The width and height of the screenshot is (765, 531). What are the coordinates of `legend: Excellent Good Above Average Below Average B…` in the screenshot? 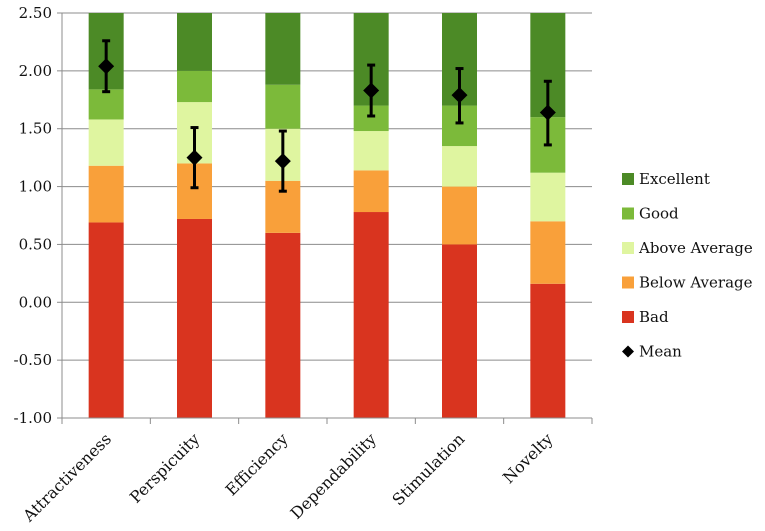 It's located at (687, 265).